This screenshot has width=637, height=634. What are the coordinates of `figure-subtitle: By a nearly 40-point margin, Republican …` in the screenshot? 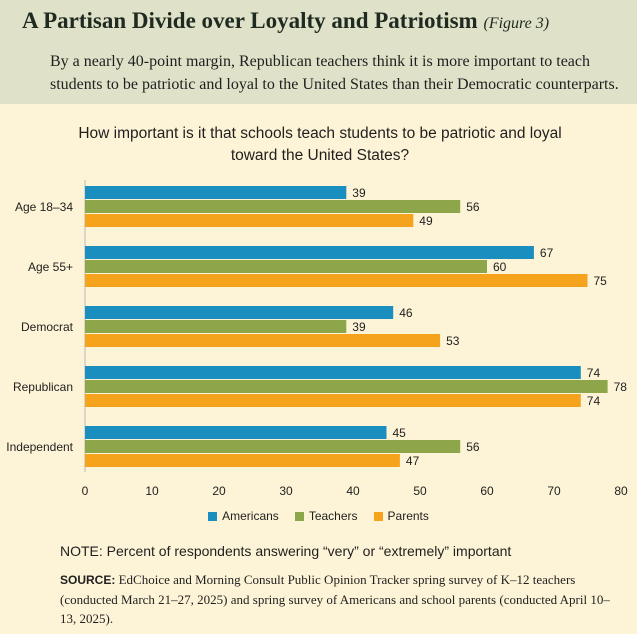 It's located at (334, 73).